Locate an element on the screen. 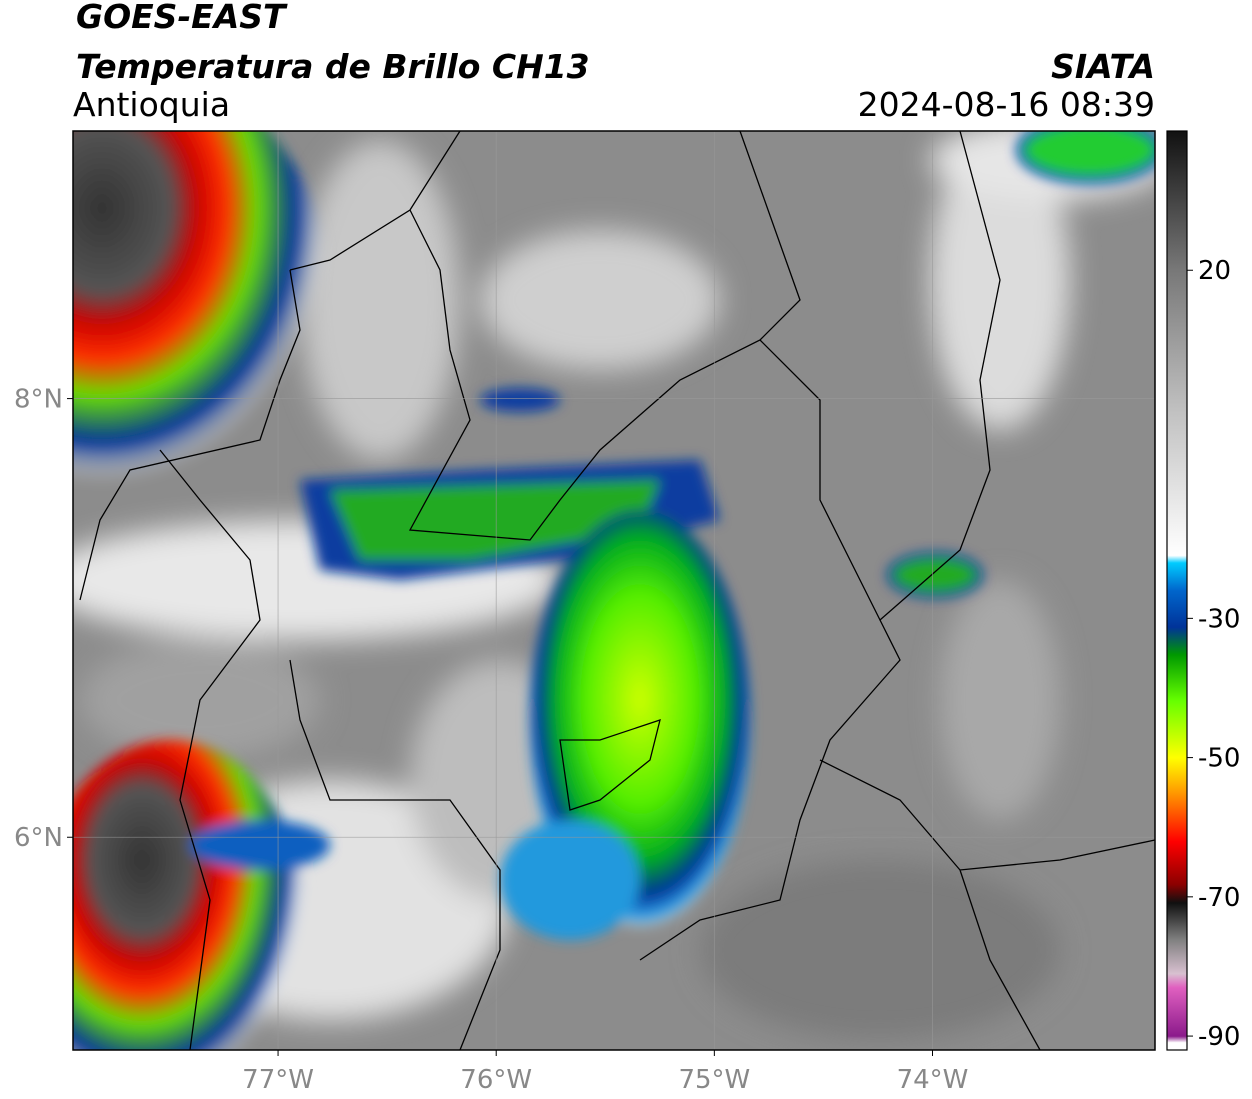  colorbar-label: 20 is located at coordinates (1214, 271).